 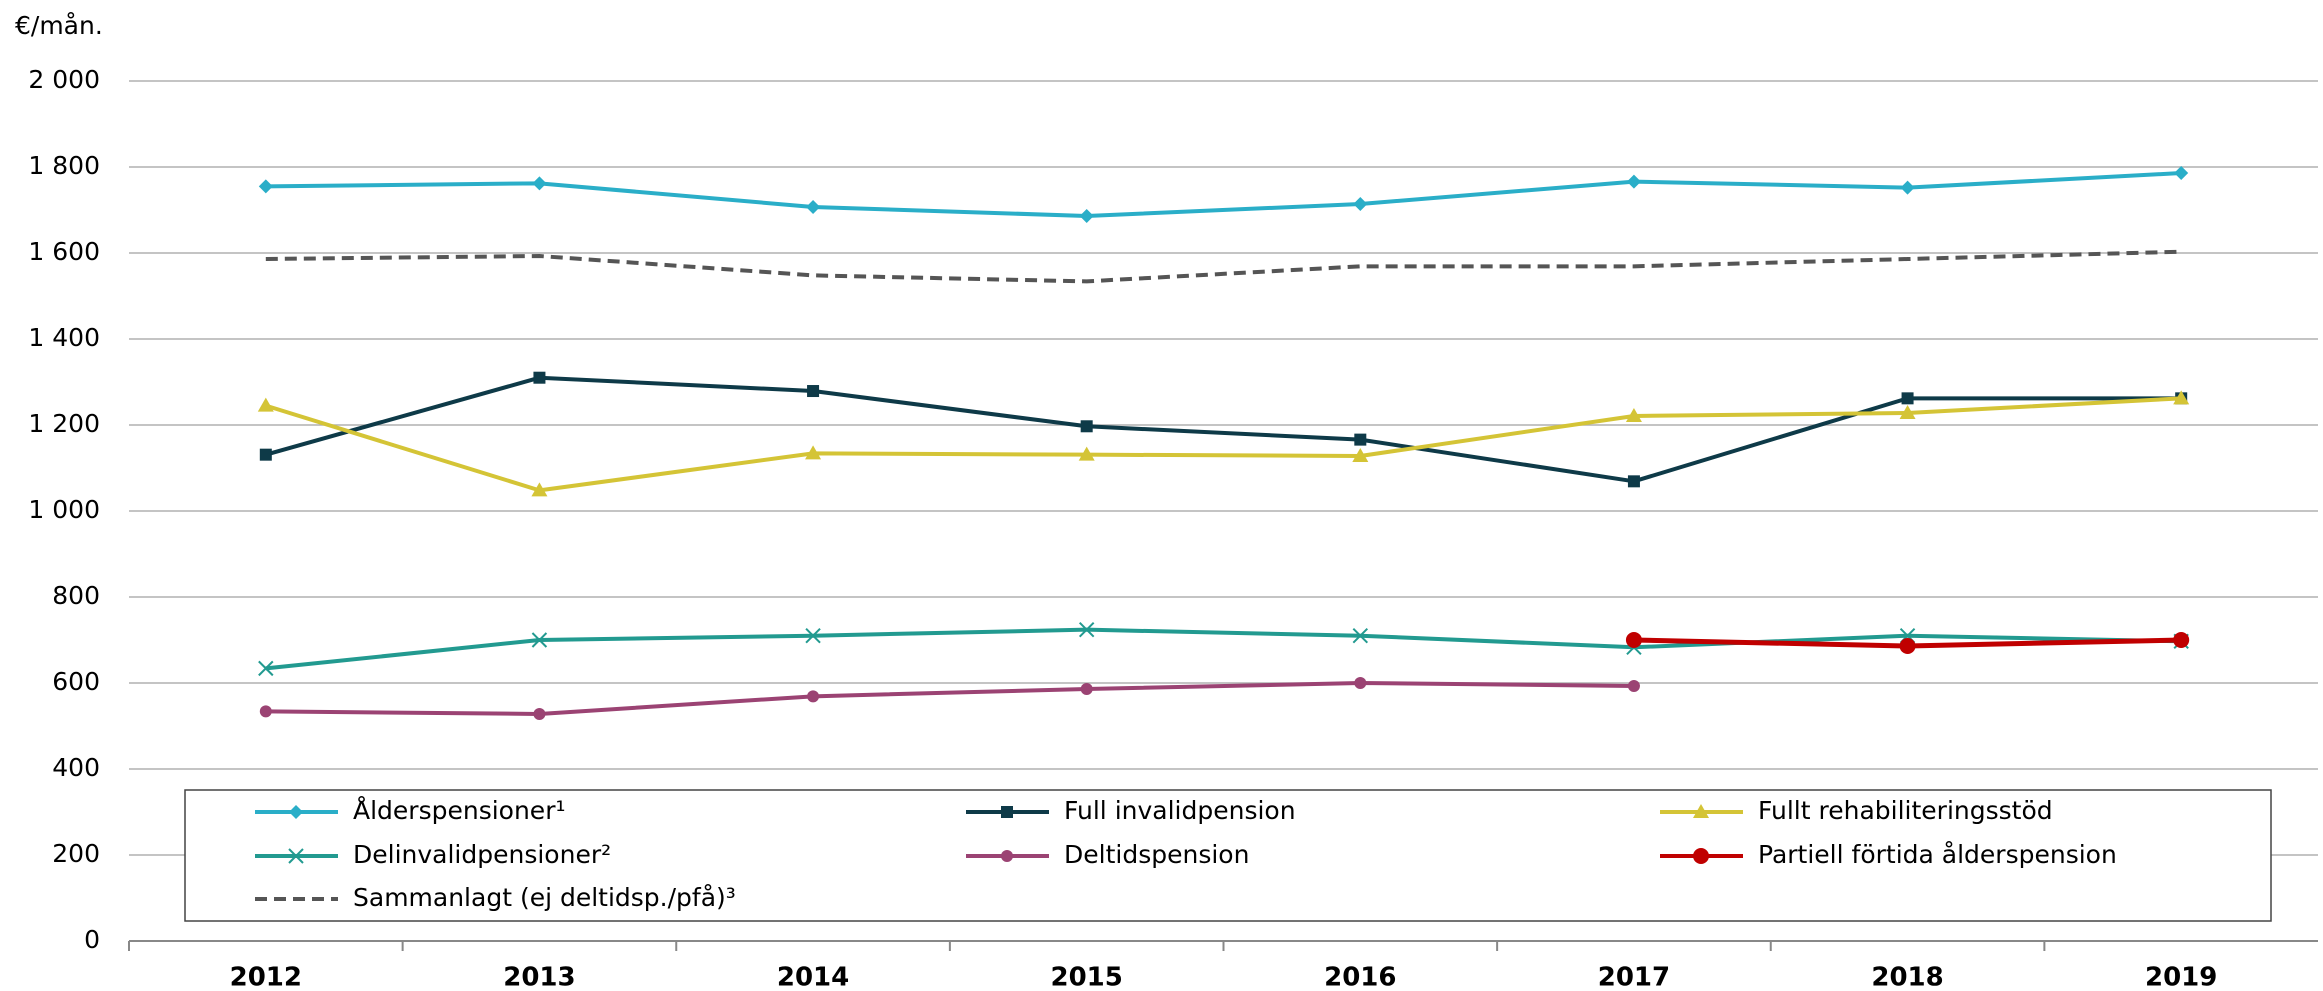 What do you see at coordinates (1907, 977) in the screenshot?
I see `x-tick-label: 2018` at bounding box center [1907, 977].